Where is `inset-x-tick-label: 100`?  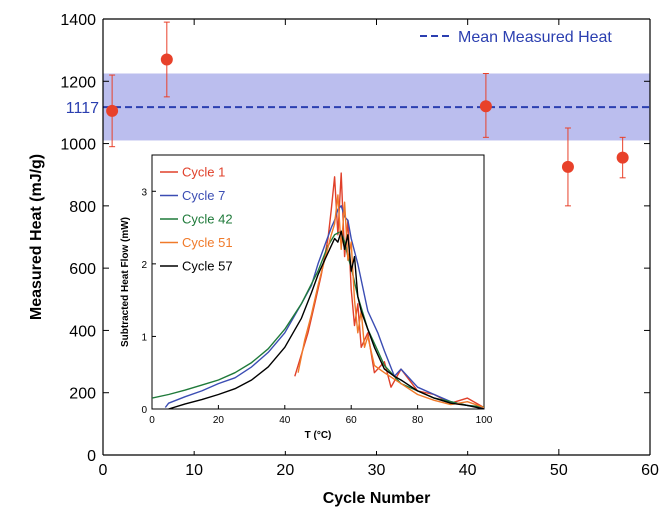
inset-x-tick-label: 100 is located at coordinates (484, 420).